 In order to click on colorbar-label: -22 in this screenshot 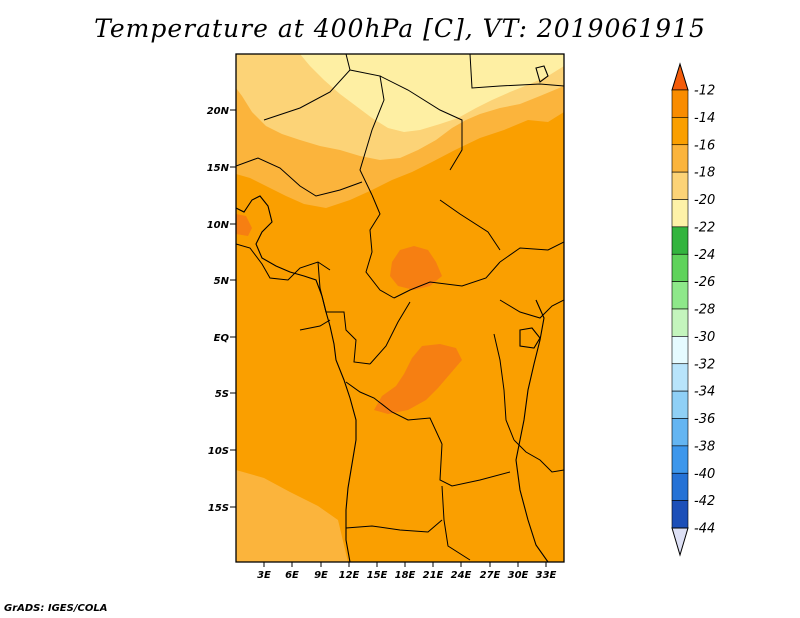, I will do `click(704, 227)`.